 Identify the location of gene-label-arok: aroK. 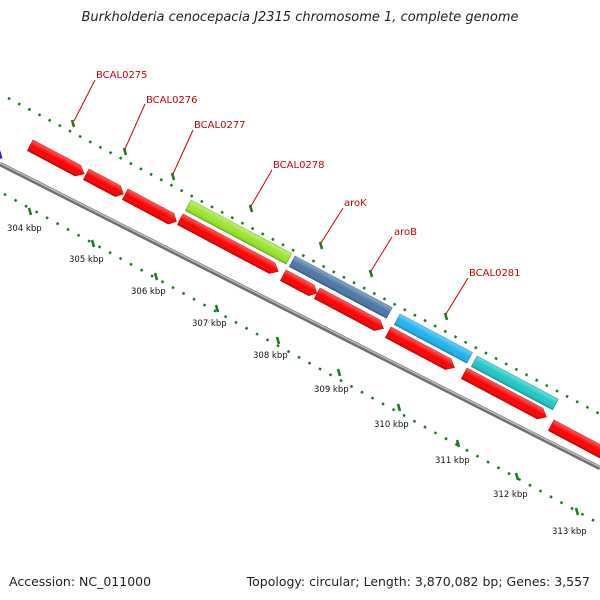
(355, 203).